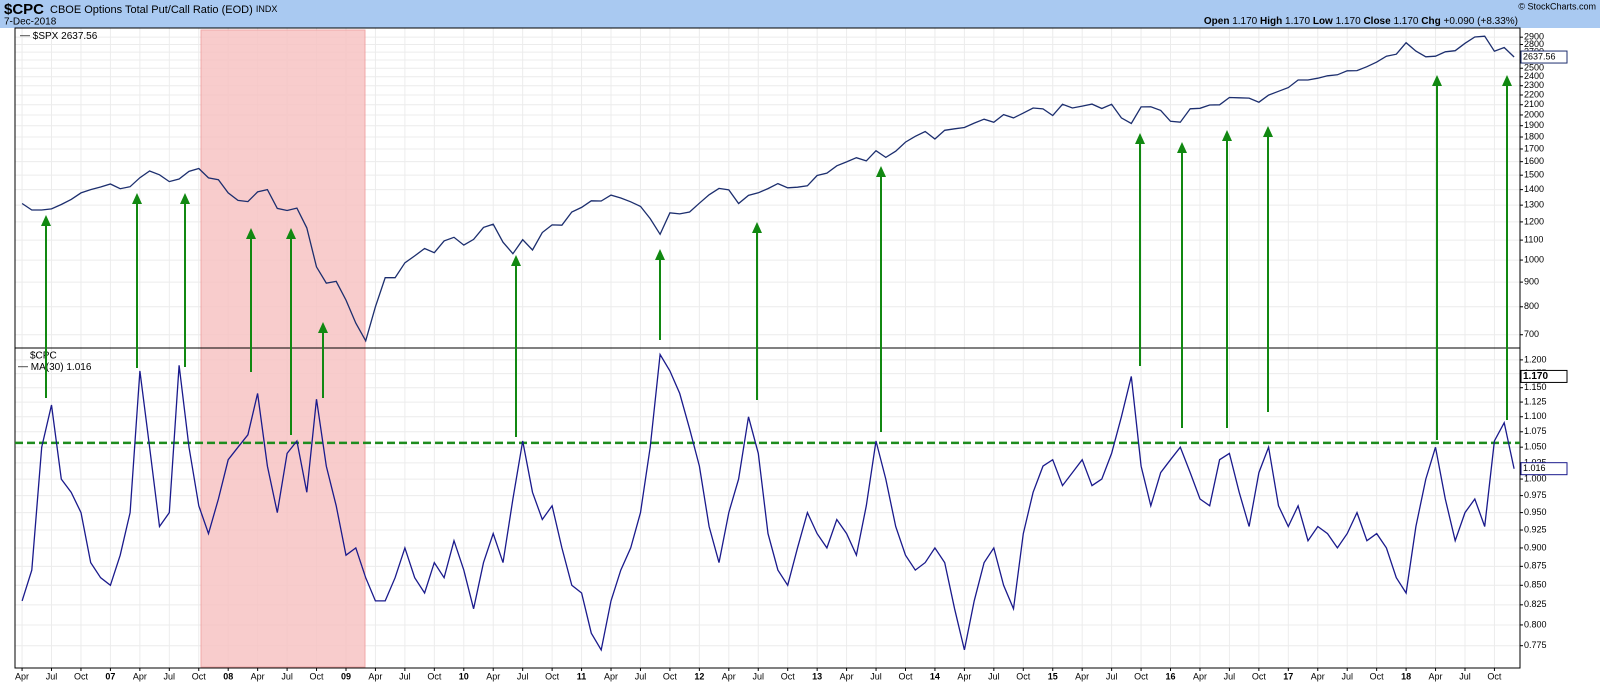 The image size is (1600, 700). Describe the element at coordinates (24, 9) in the screenshot. I see `symbol: $CPC` at that location.